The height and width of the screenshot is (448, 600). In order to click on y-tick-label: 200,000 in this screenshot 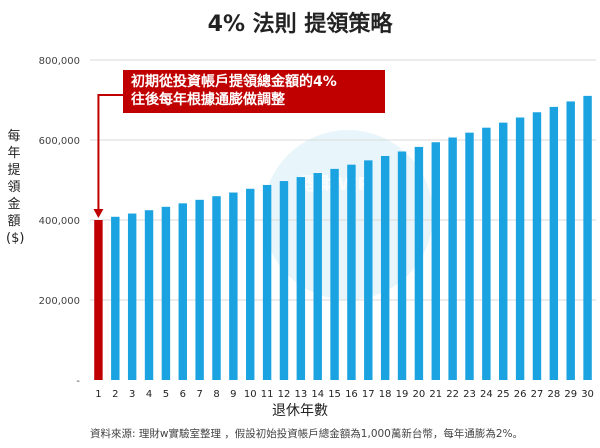, I will do `click(59, 301)`.